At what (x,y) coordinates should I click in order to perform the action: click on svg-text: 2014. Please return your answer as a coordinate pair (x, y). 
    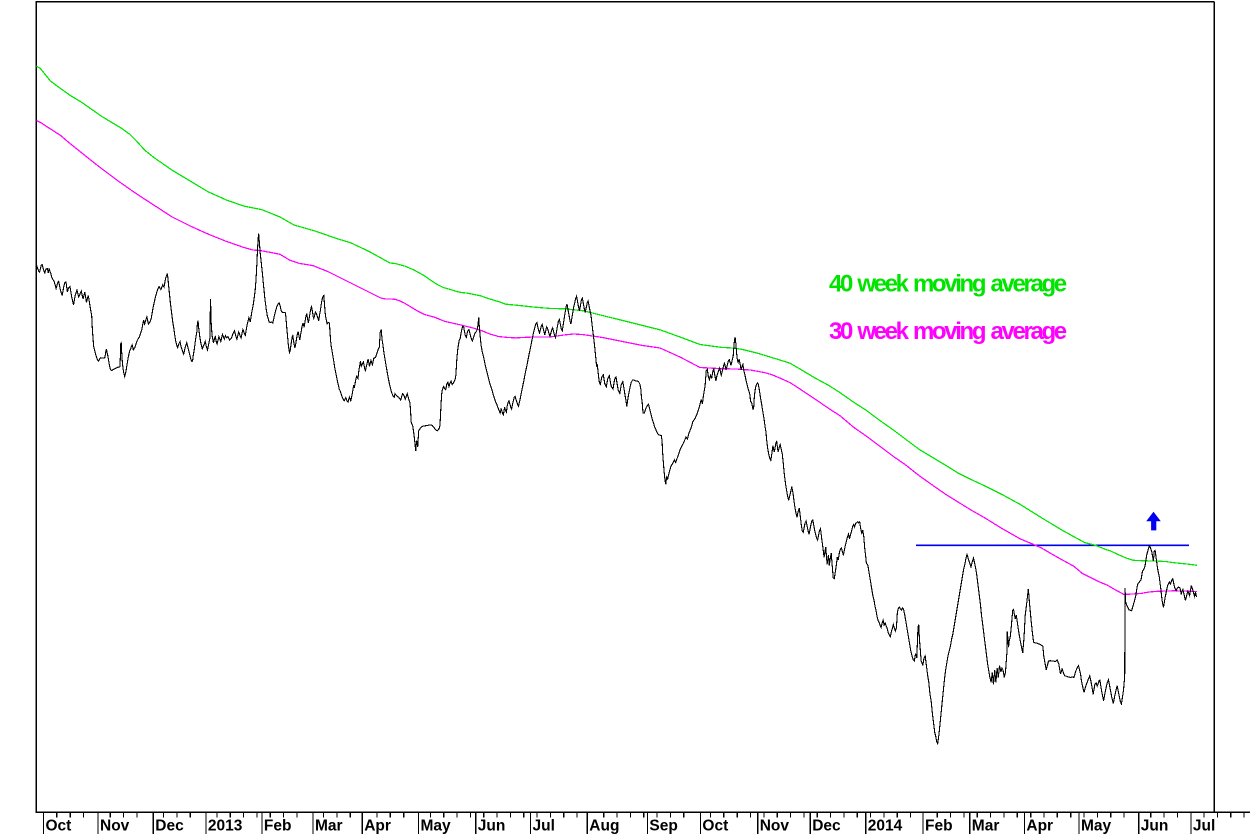
    Looking at the image, I should click on (885, 826).